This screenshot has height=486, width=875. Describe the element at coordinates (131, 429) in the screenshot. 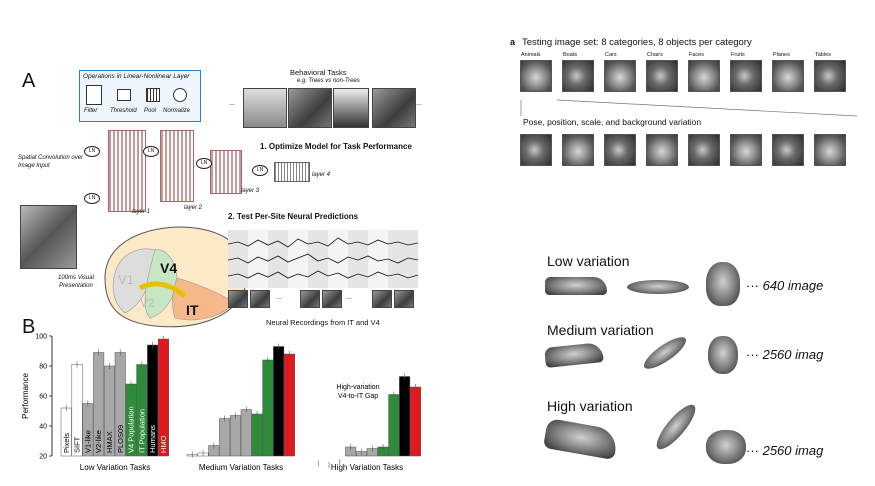

I see `series-label-v4-population: V4 Population` at that location.